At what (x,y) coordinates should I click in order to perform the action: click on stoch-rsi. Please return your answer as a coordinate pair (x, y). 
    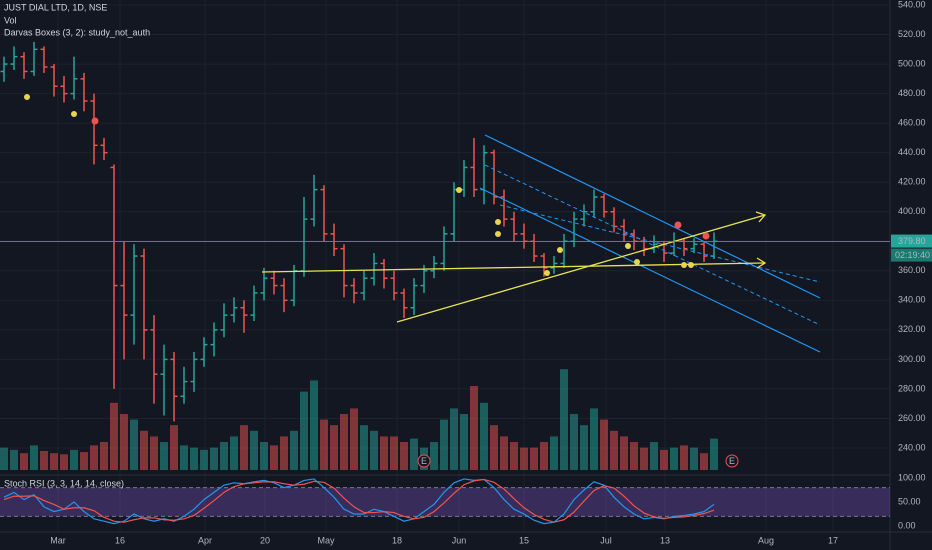
    Looking at the image, I should click on (359, 501).